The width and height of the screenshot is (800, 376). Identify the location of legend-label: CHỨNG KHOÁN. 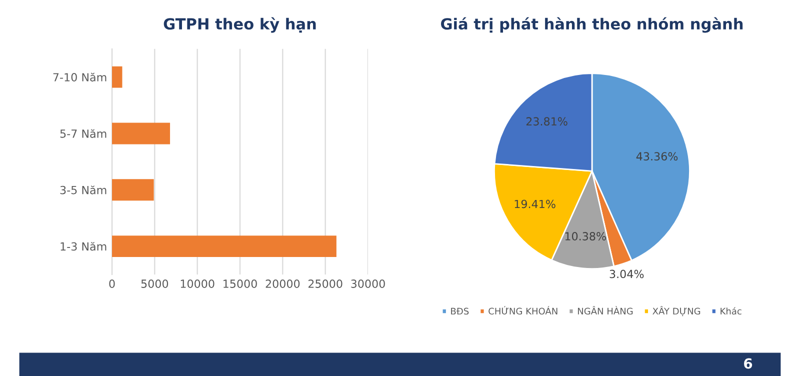
(523, 310).